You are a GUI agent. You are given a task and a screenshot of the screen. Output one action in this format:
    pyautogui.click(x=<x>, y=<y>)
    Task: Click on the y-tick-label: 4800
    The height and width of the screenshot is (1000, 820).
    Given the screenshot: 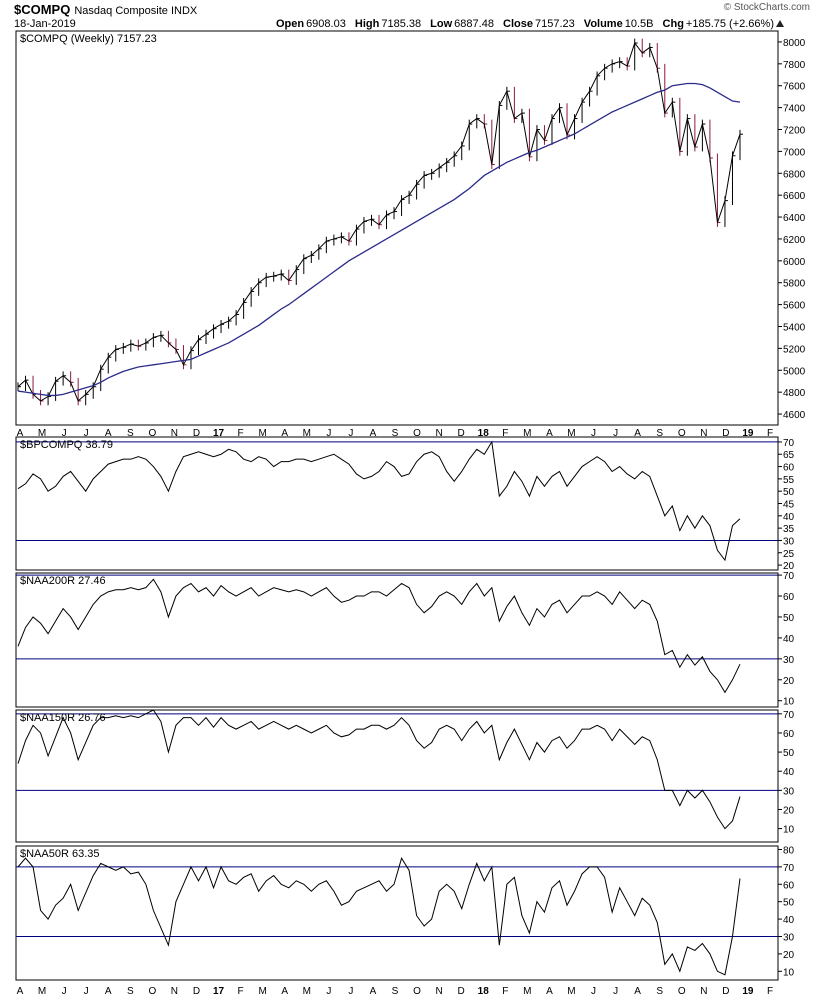 What is the action you would take?
    pyautogui.click(x=794, y=393)
    